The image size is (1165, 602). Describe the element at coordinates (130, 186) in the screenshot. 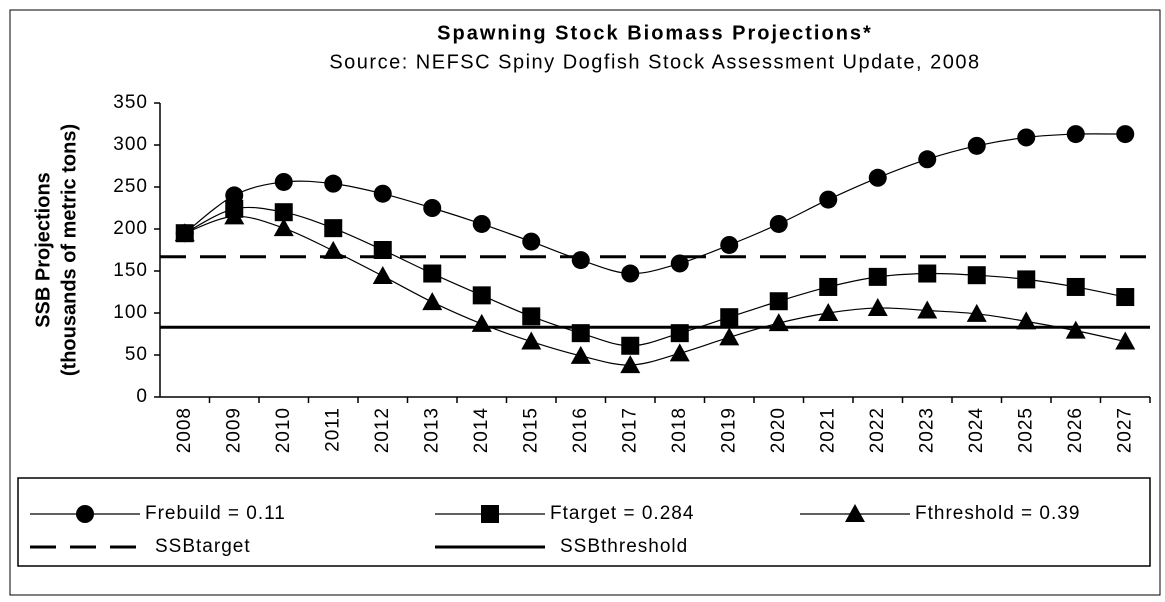

I see `y-tick-label: 250` at that location.